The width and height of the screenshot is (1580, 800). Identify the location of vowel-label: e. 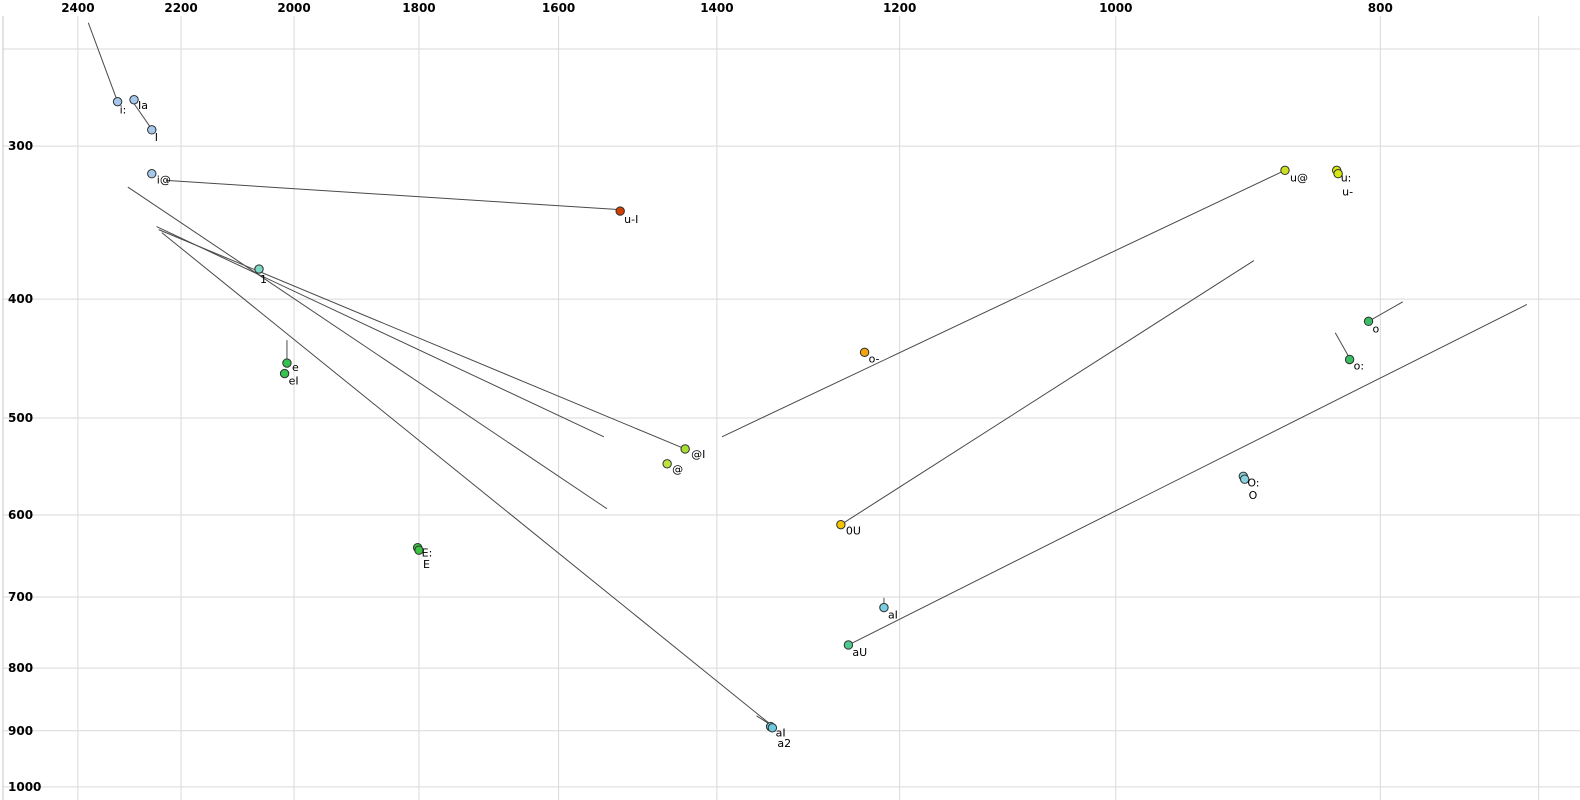
(295, 367).